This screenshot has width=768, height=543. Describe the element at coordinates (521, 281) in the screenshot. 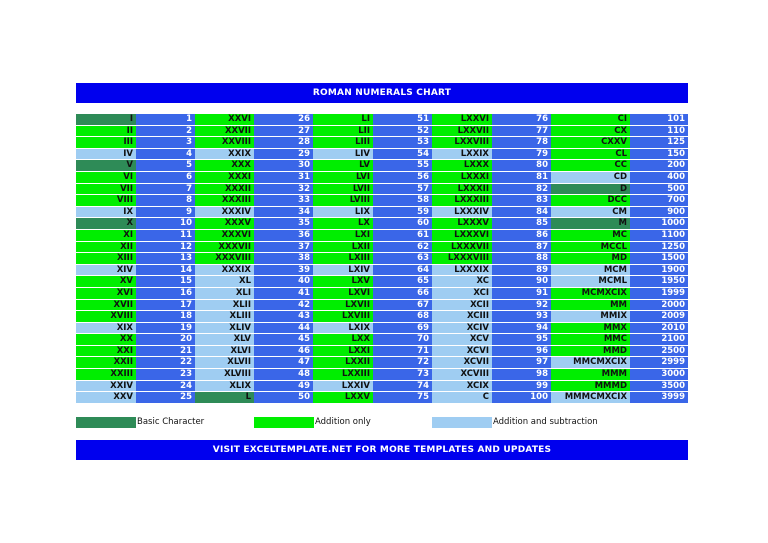

I see `arabic-number-cell: 90` at that location.